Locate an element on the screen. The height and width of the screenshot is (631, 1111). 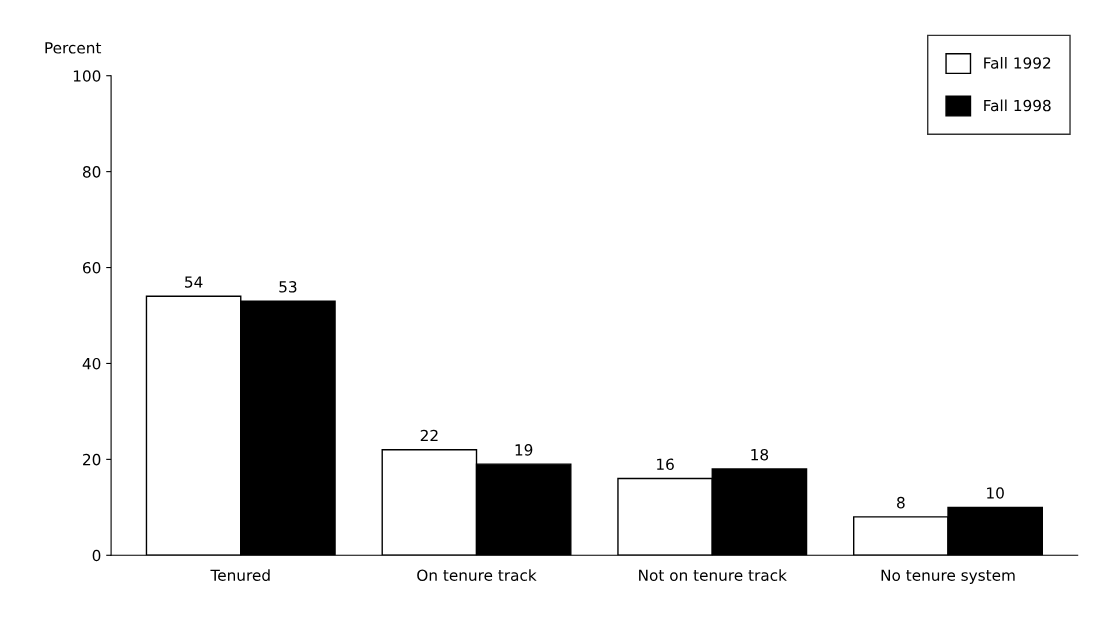
legend-label: Fall 1992 is located at coordinates (1017, 62).